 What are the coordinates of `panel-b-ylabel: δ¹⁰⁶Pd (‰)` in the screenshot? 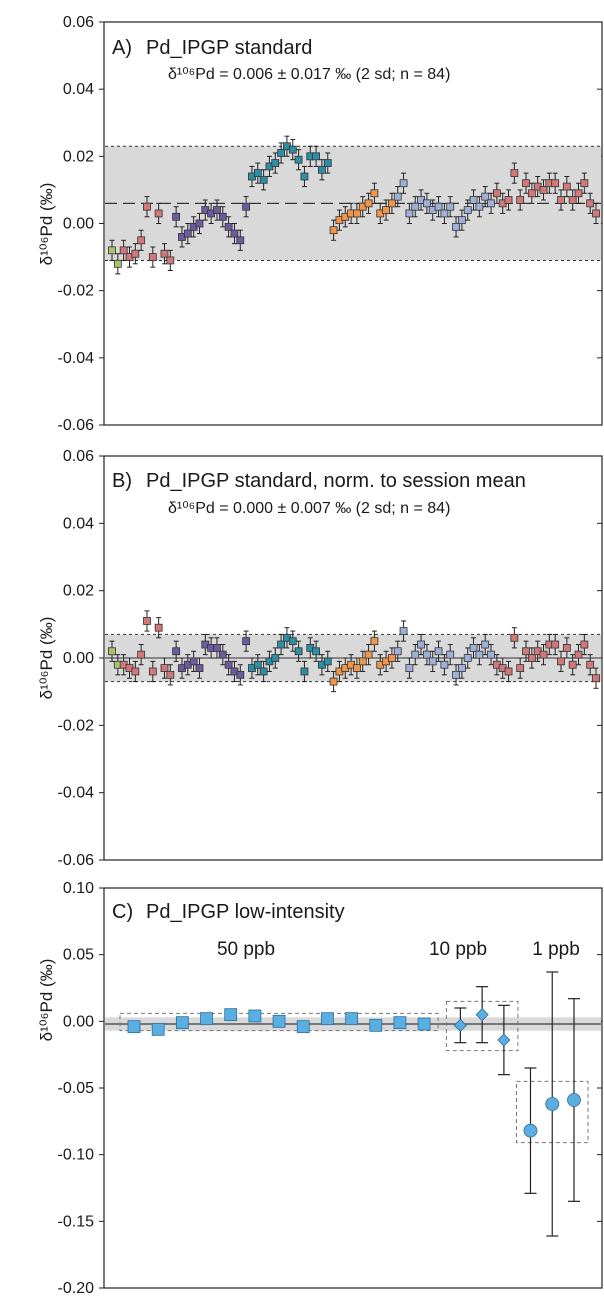 It's located at (46, 658).